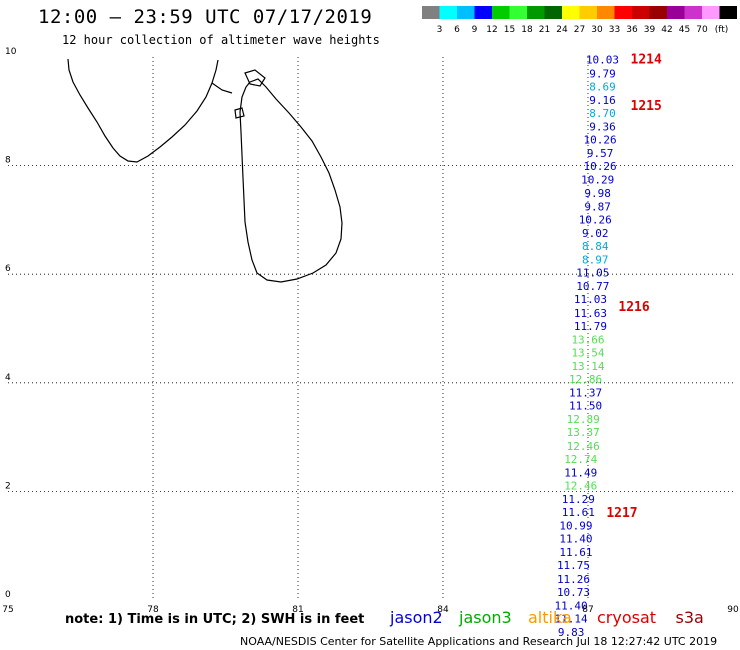 The image size is (740, 650). Describe the element at coordinates (205, 170) in the screenshot. I see `coastline-sri-lanka-india` at that location.